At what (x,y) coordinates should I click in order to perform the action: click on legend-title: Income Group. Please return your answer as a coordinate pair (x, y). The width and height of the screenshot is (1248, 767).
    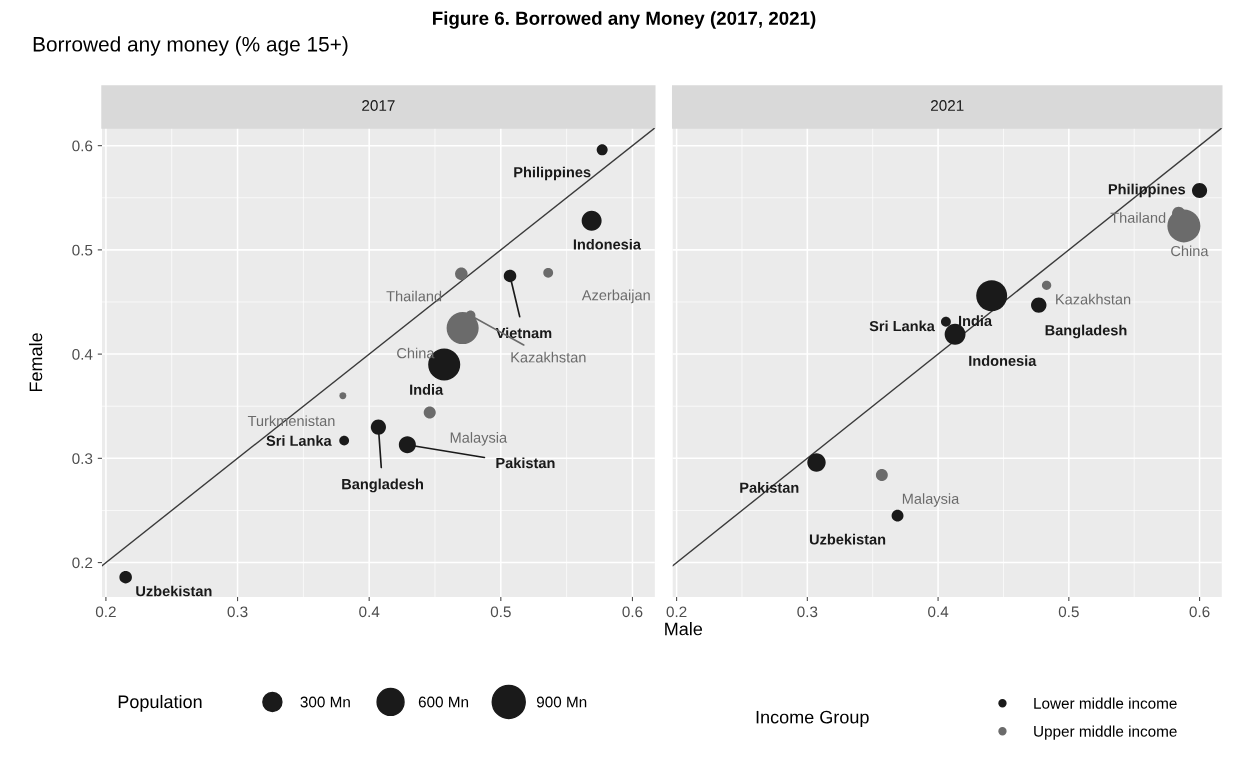
    Looking at the image, I should click on (812, 719).